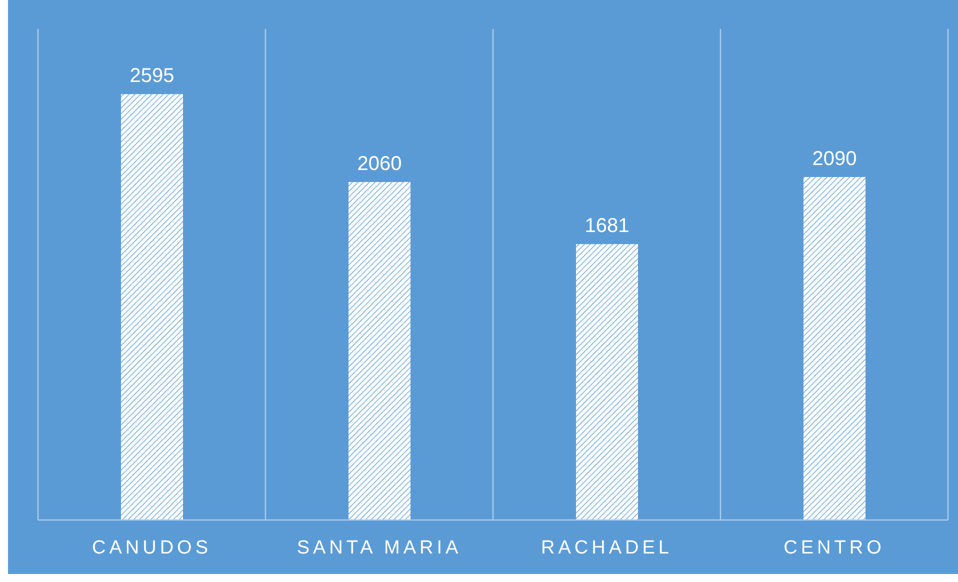 The height and width of the screenshot is (582, 958). What do you see at coordinates (607, 226) in the screenshot?
I see `data-label: 1681` at bounding box center [607, 226].